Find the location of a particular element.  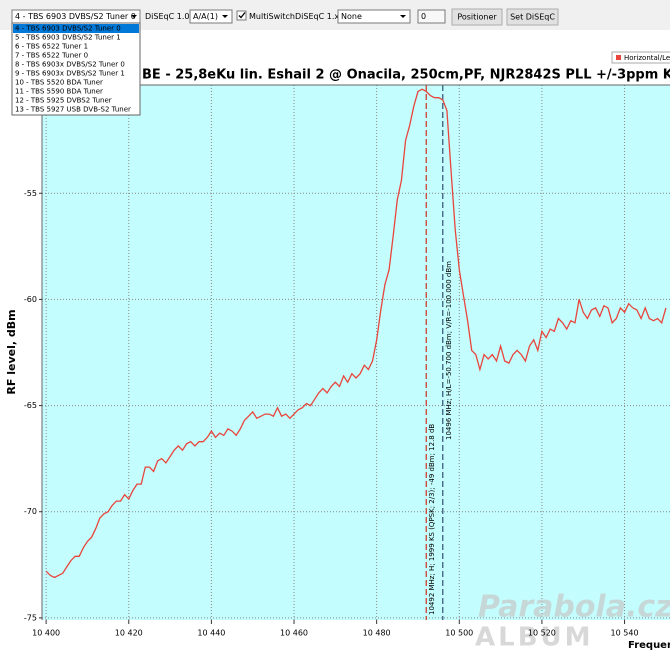

x-tick-label: 10 440 is located at coordinates (211, 633).